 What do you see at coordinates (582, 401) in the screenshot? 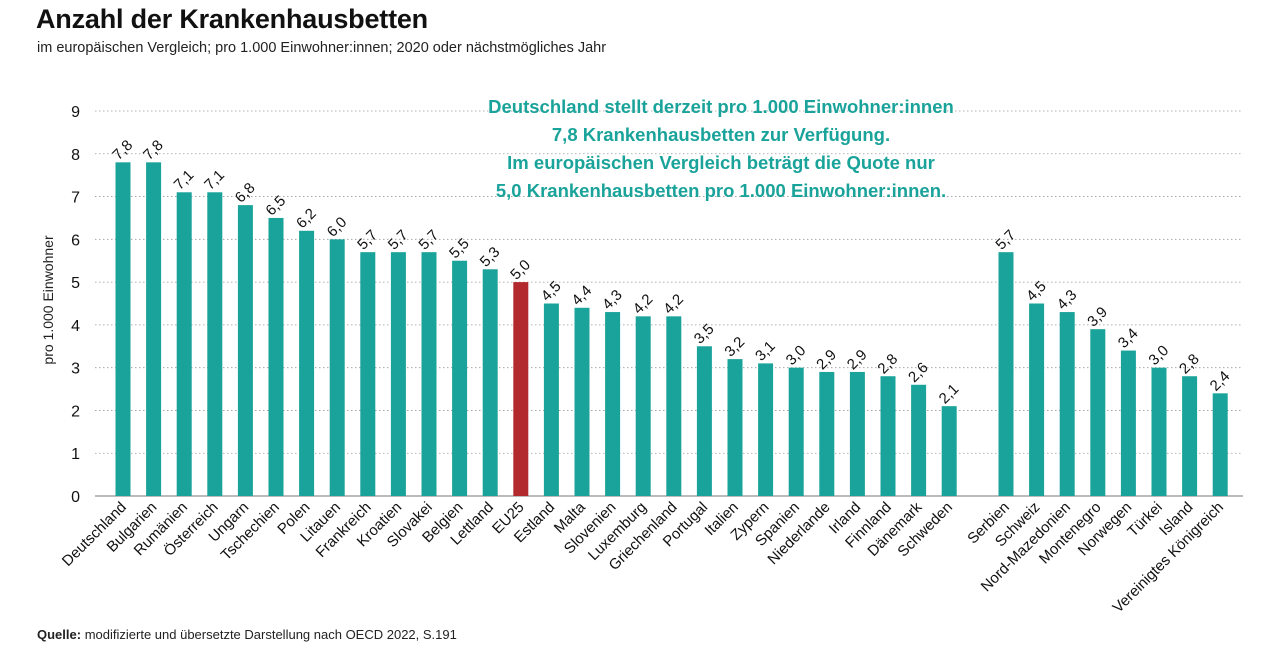
I see `bar-malta` at bounding box center [582, 401].